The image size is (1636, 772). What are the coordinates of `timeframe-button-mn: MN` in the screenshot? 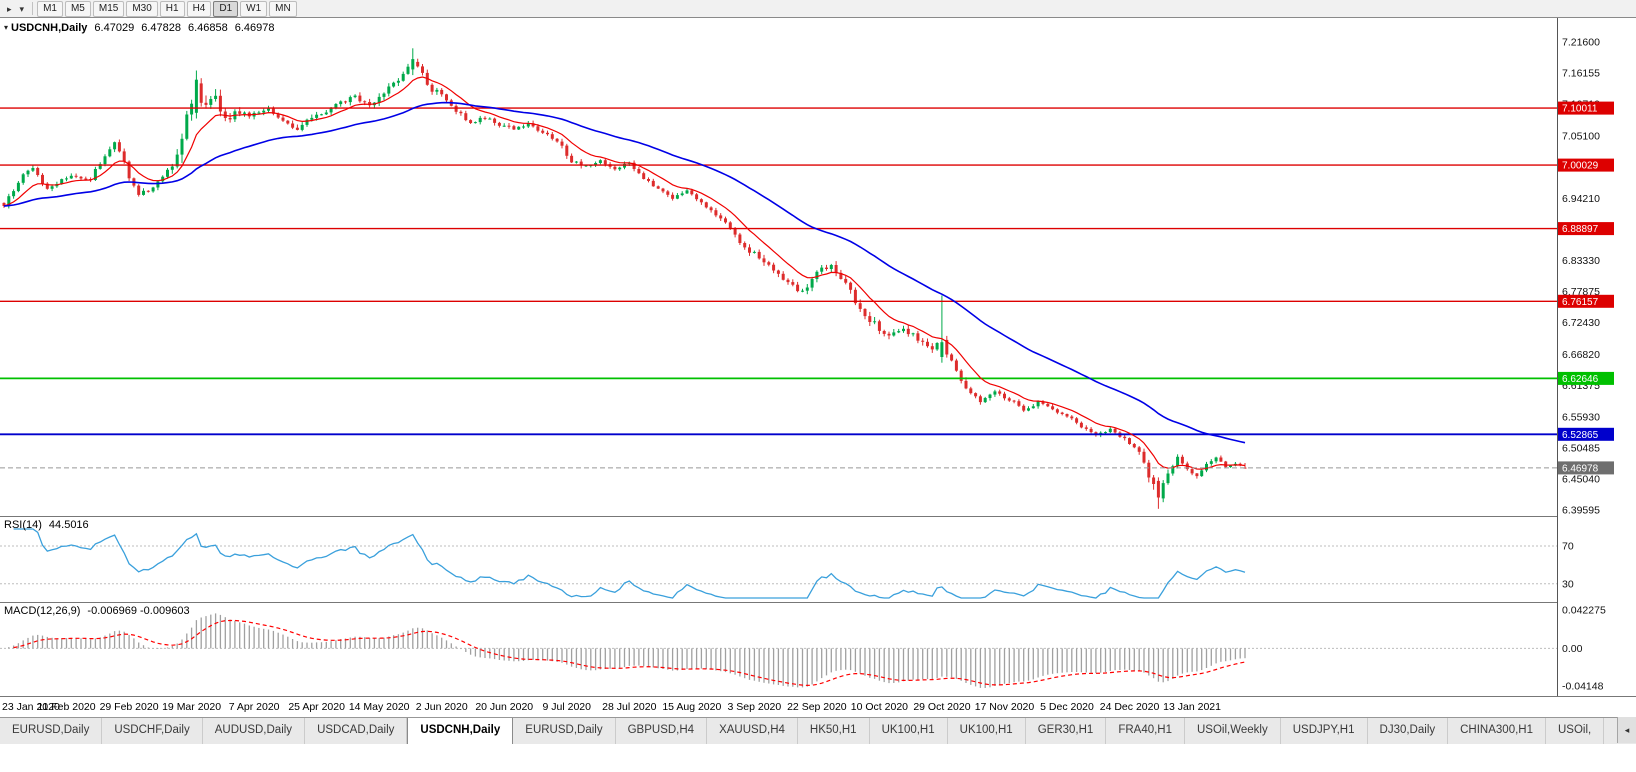 It's located at (283, 8).